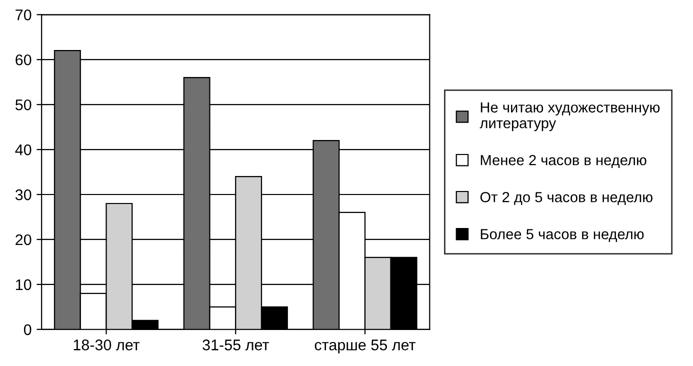  Describe the element at coordinates (562, 235) in the screenshot. I see `legend-label: Более 5 часов в неделю` at that location.